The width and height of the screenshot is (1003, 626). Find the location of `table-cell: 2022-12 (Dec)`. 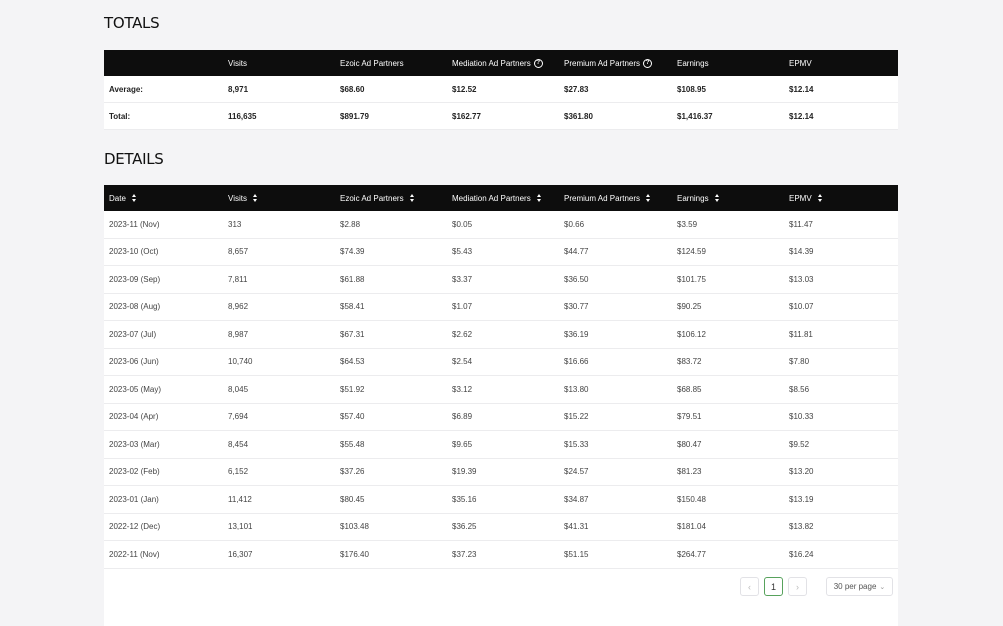

table-cell: 2022-12 (Dec) is located at coordinates (135, 527).